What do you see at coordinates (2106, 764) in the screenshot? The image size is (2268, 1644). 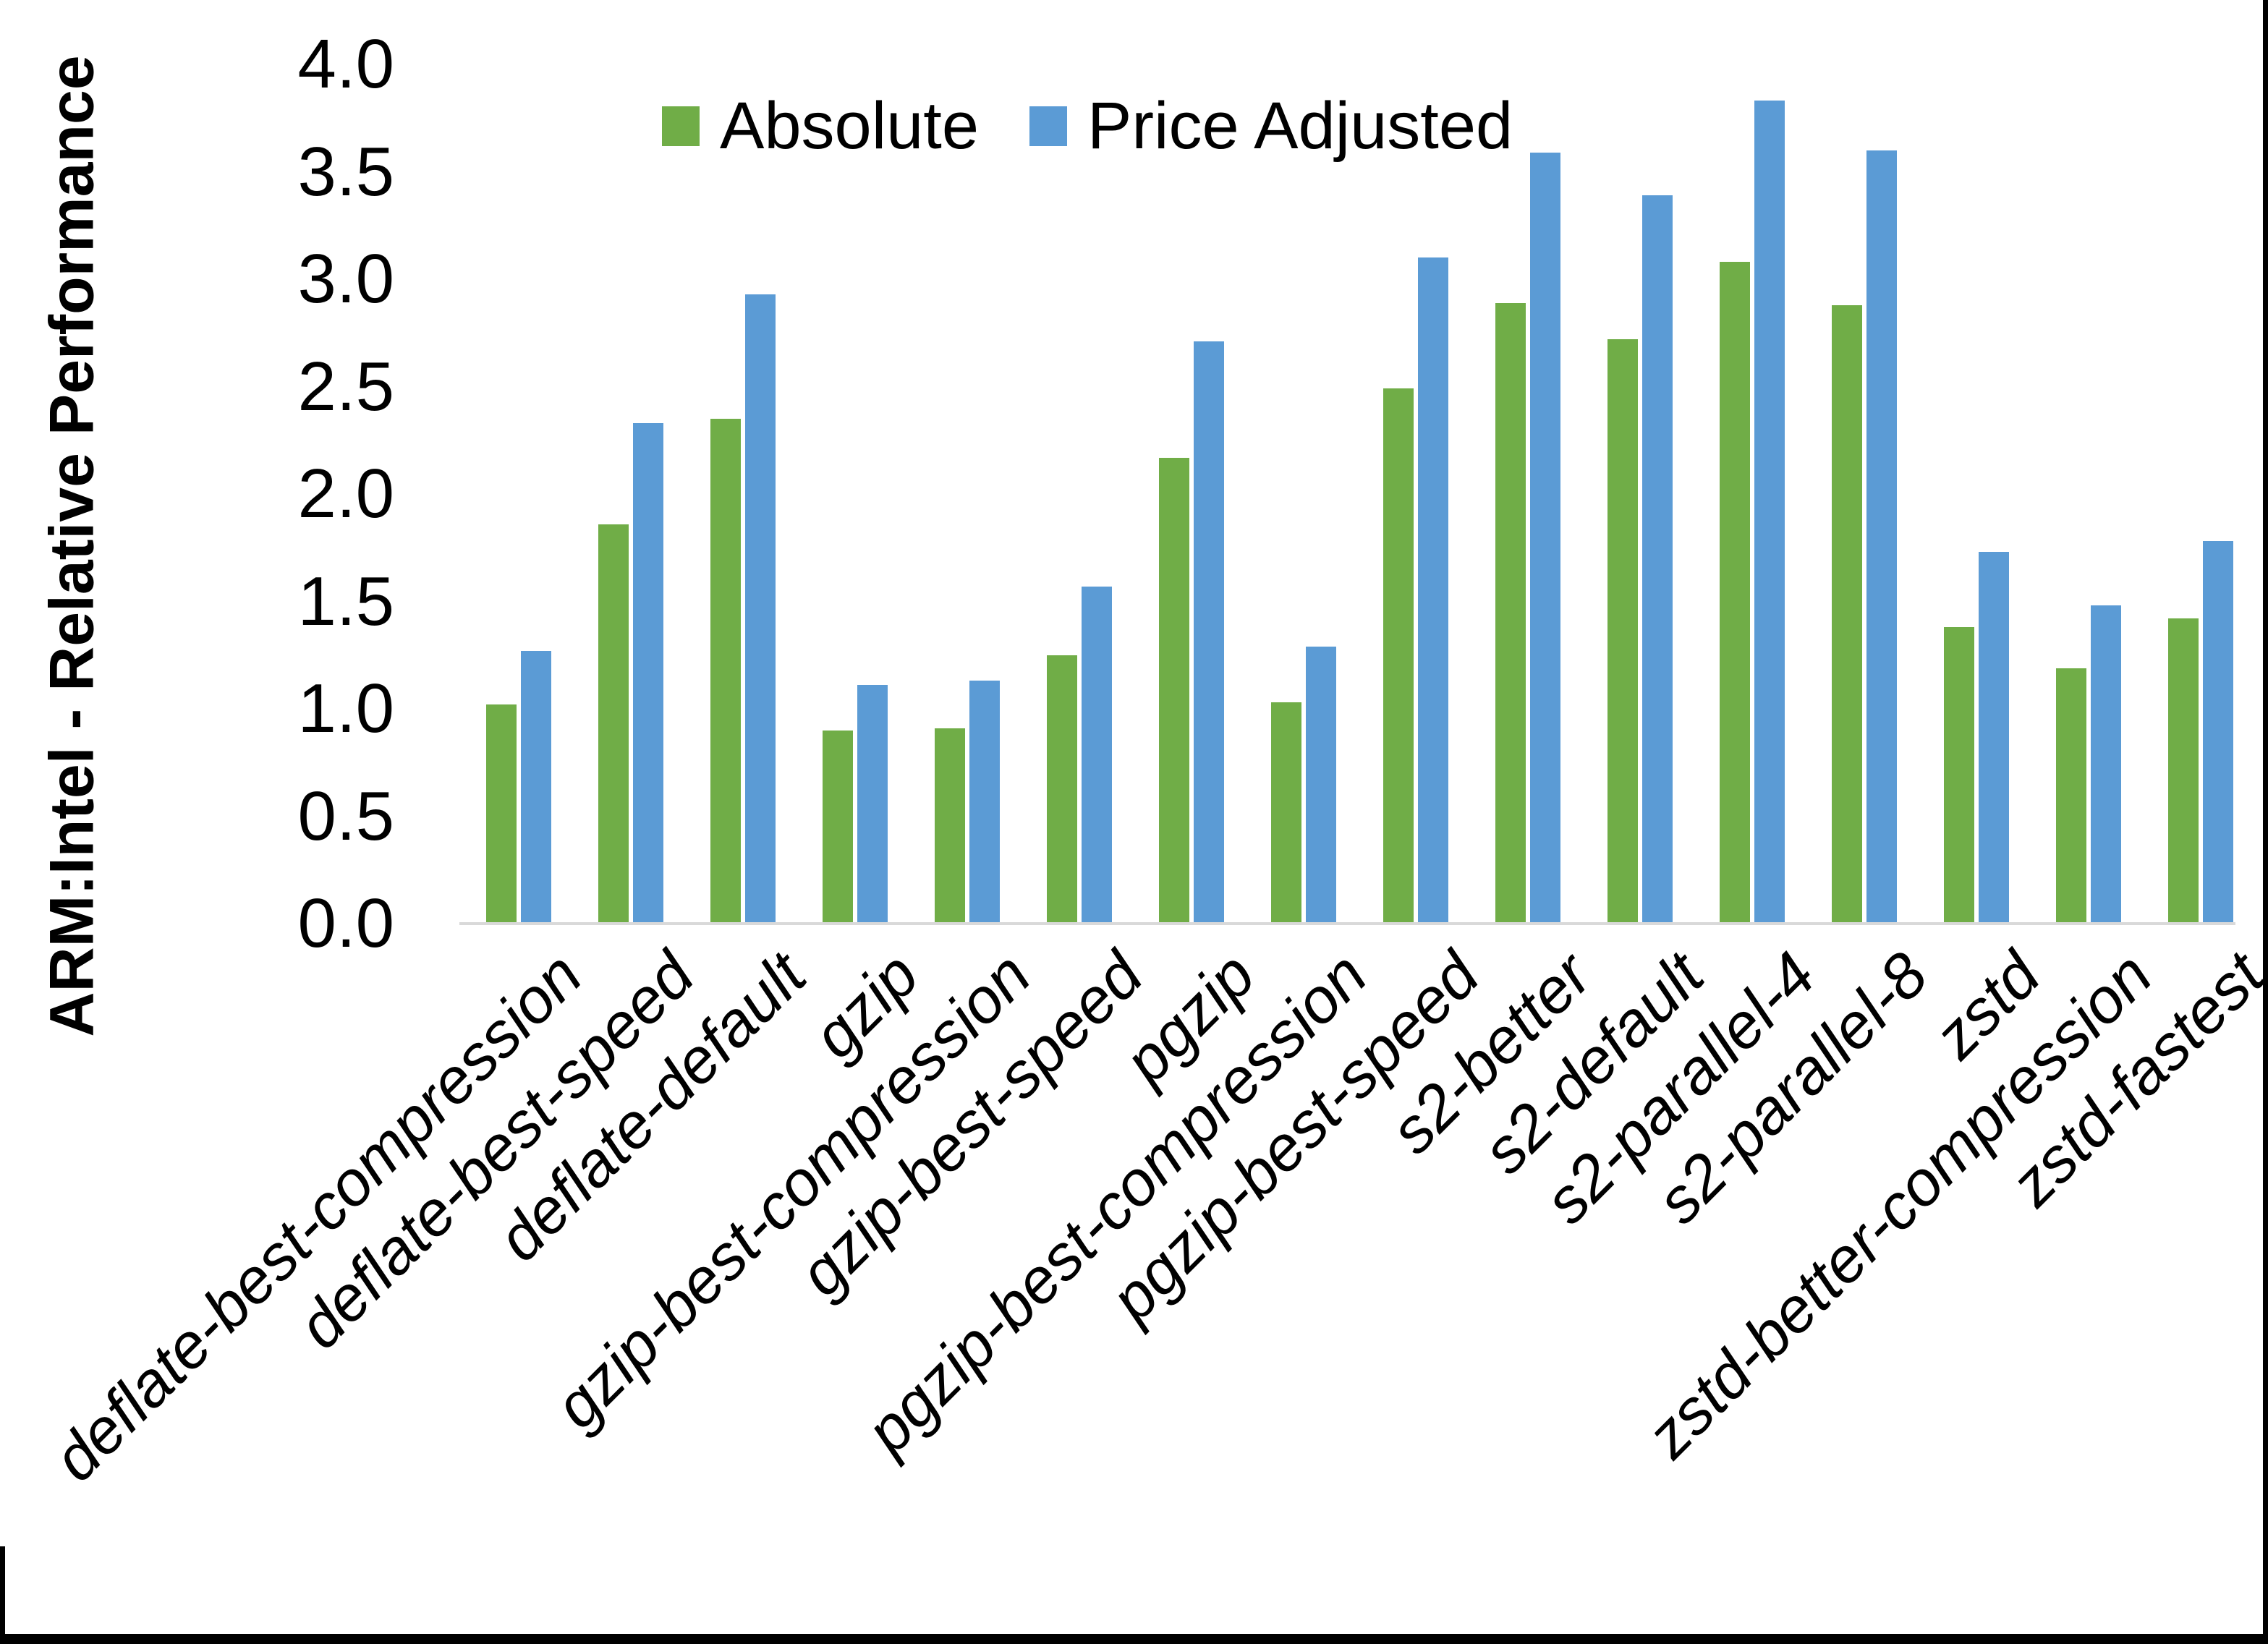 I see `bar-price-adjusted-zstd-better-compression` at bounding box center [2106, 764].